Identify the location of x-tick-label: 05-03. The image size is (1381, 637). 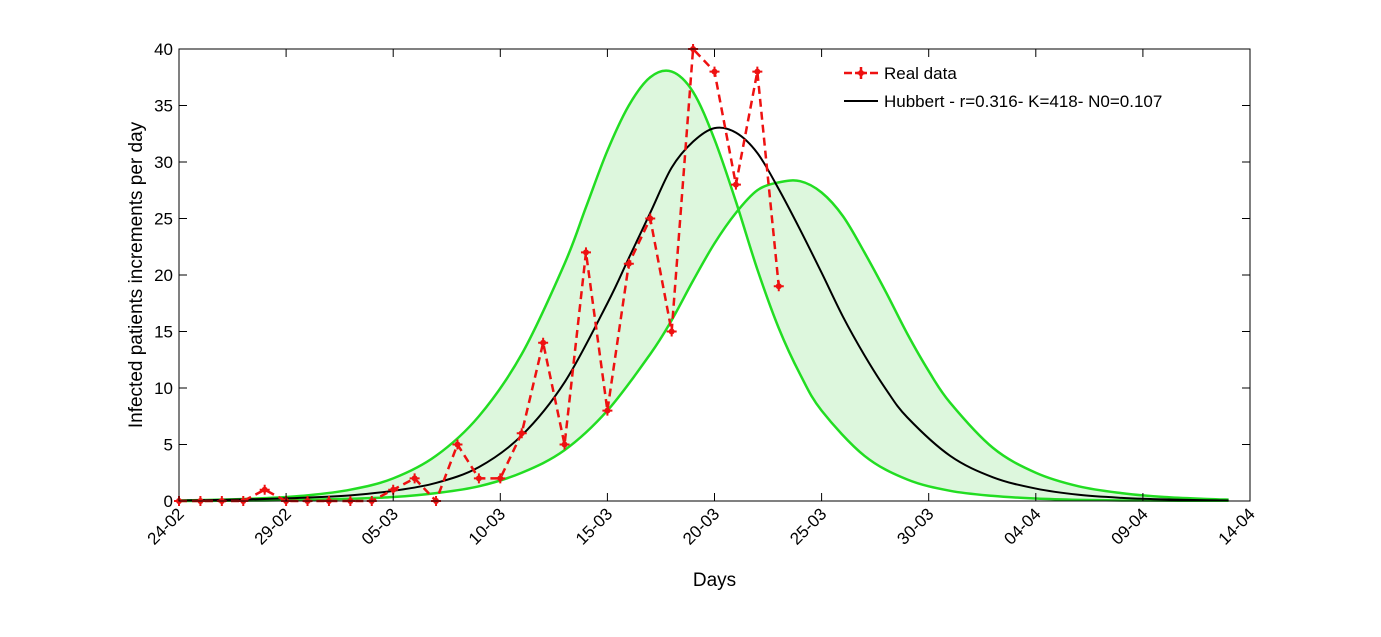
(380, 526).